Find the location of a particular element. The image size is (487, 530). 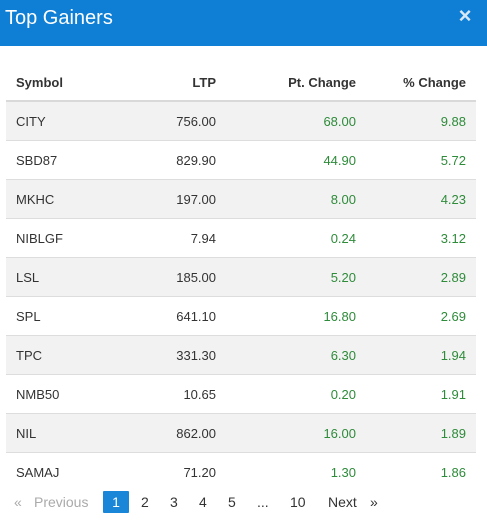

table-row: LSL 185.00 5.20 2.89 is located at coordinates (241, 277).